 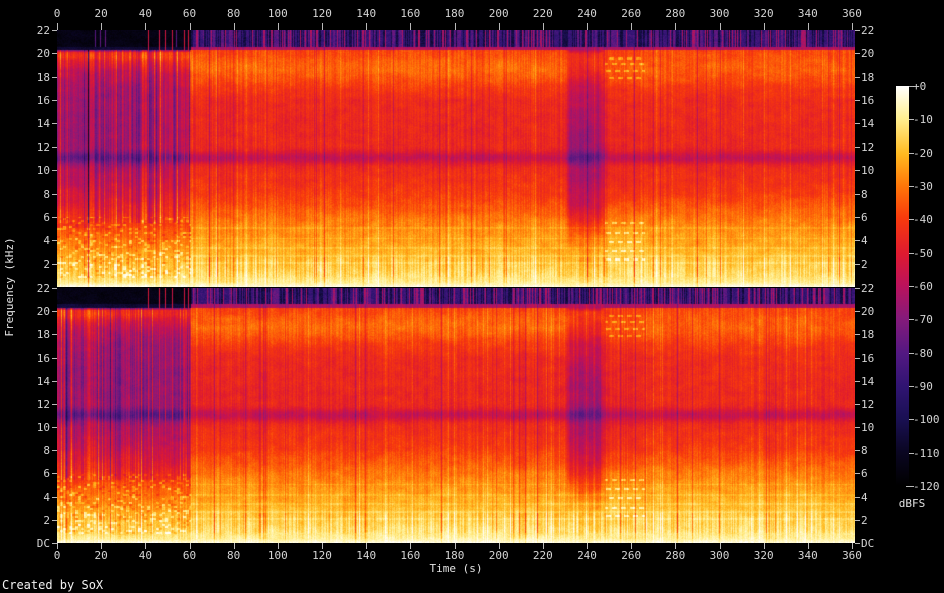 I want to click on time-tick-label-top: 340, so click(x=807, y=13).